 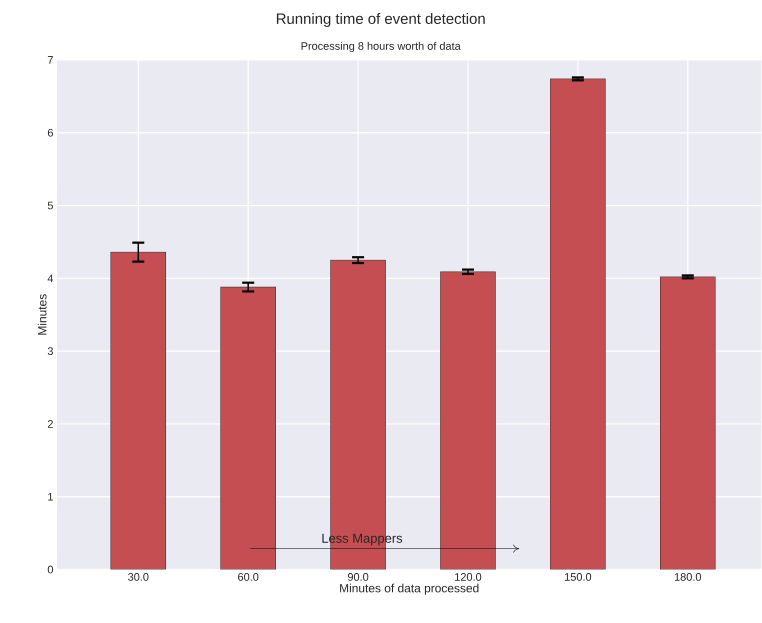 What do you see at coordinates (50, 60) in the screenshot?
I see `y-tick-label: 7` at bounding box center [50, 60].